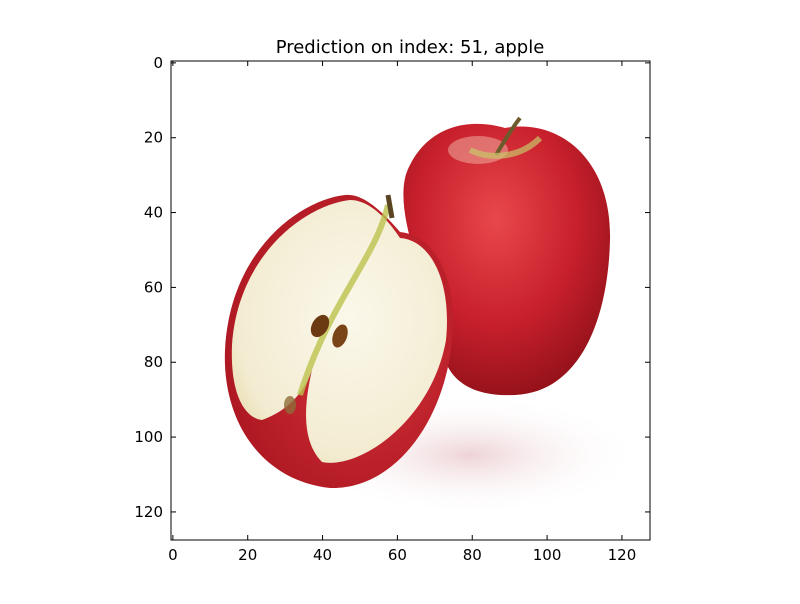 The width and height of the screenshot is (800, 604). I want to click on x-tick-label: 0, so click(173, 555).